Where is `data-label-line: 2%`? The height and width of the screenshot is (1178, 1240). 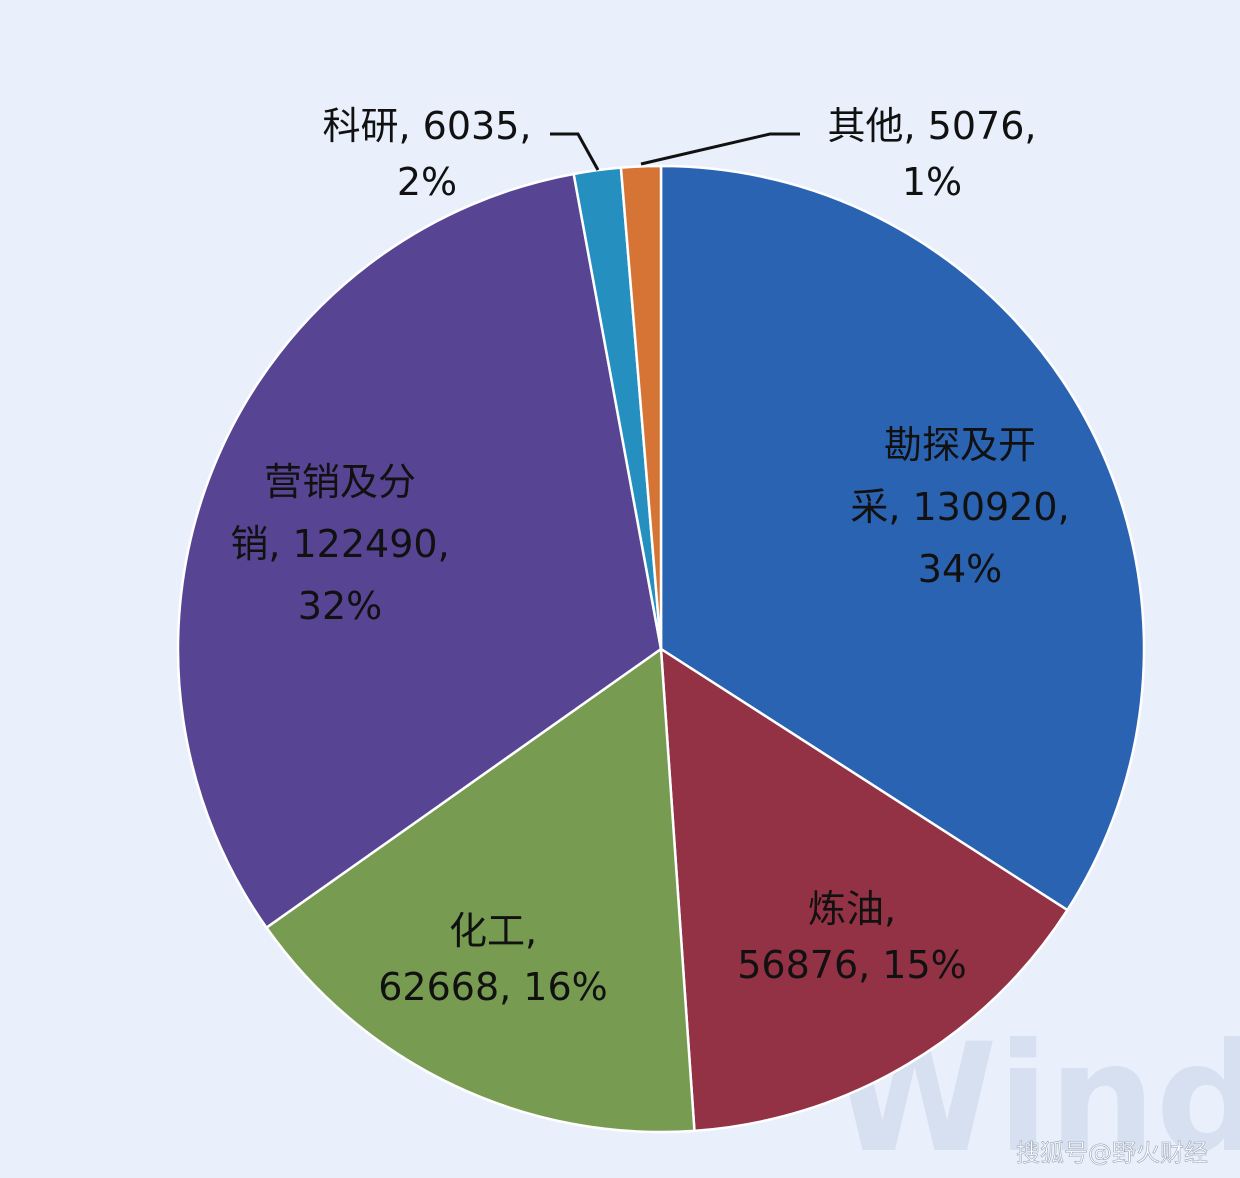 data-label-line: 2% is located at coordinates (427, 182).